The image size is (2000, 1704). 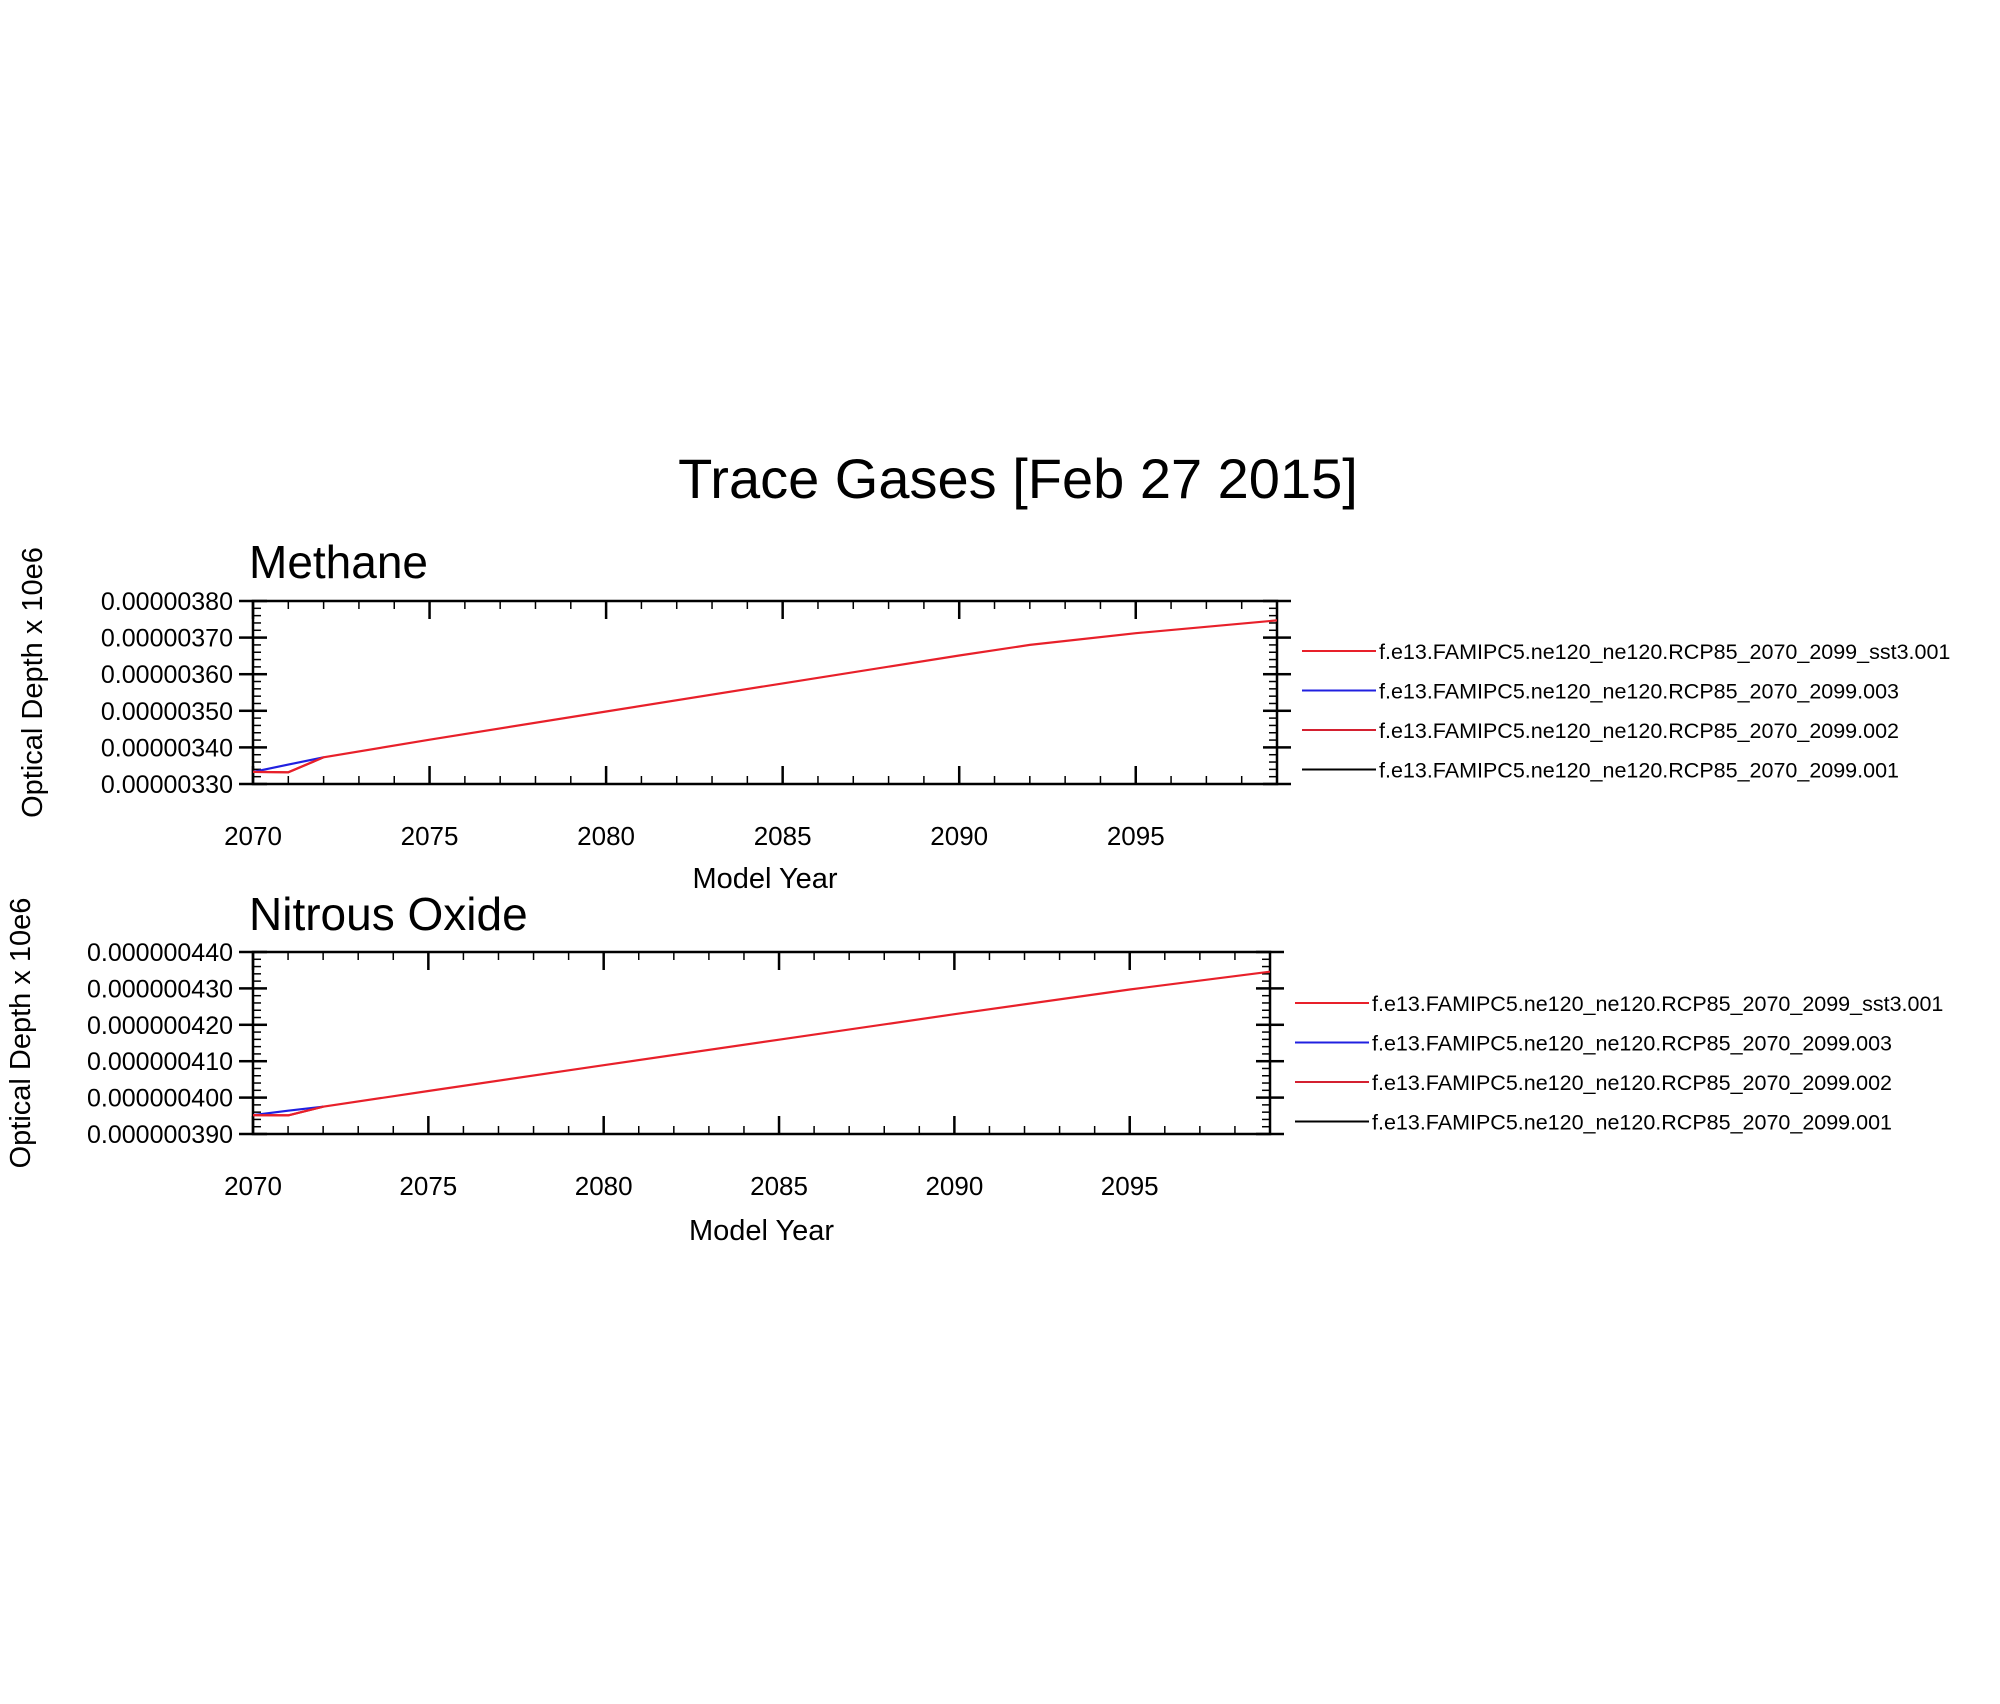 What do you see at coordinates (160, 989) in the screenshot?
I see `y-tick-label: 0.000000430` at bounding box center [160, 989].